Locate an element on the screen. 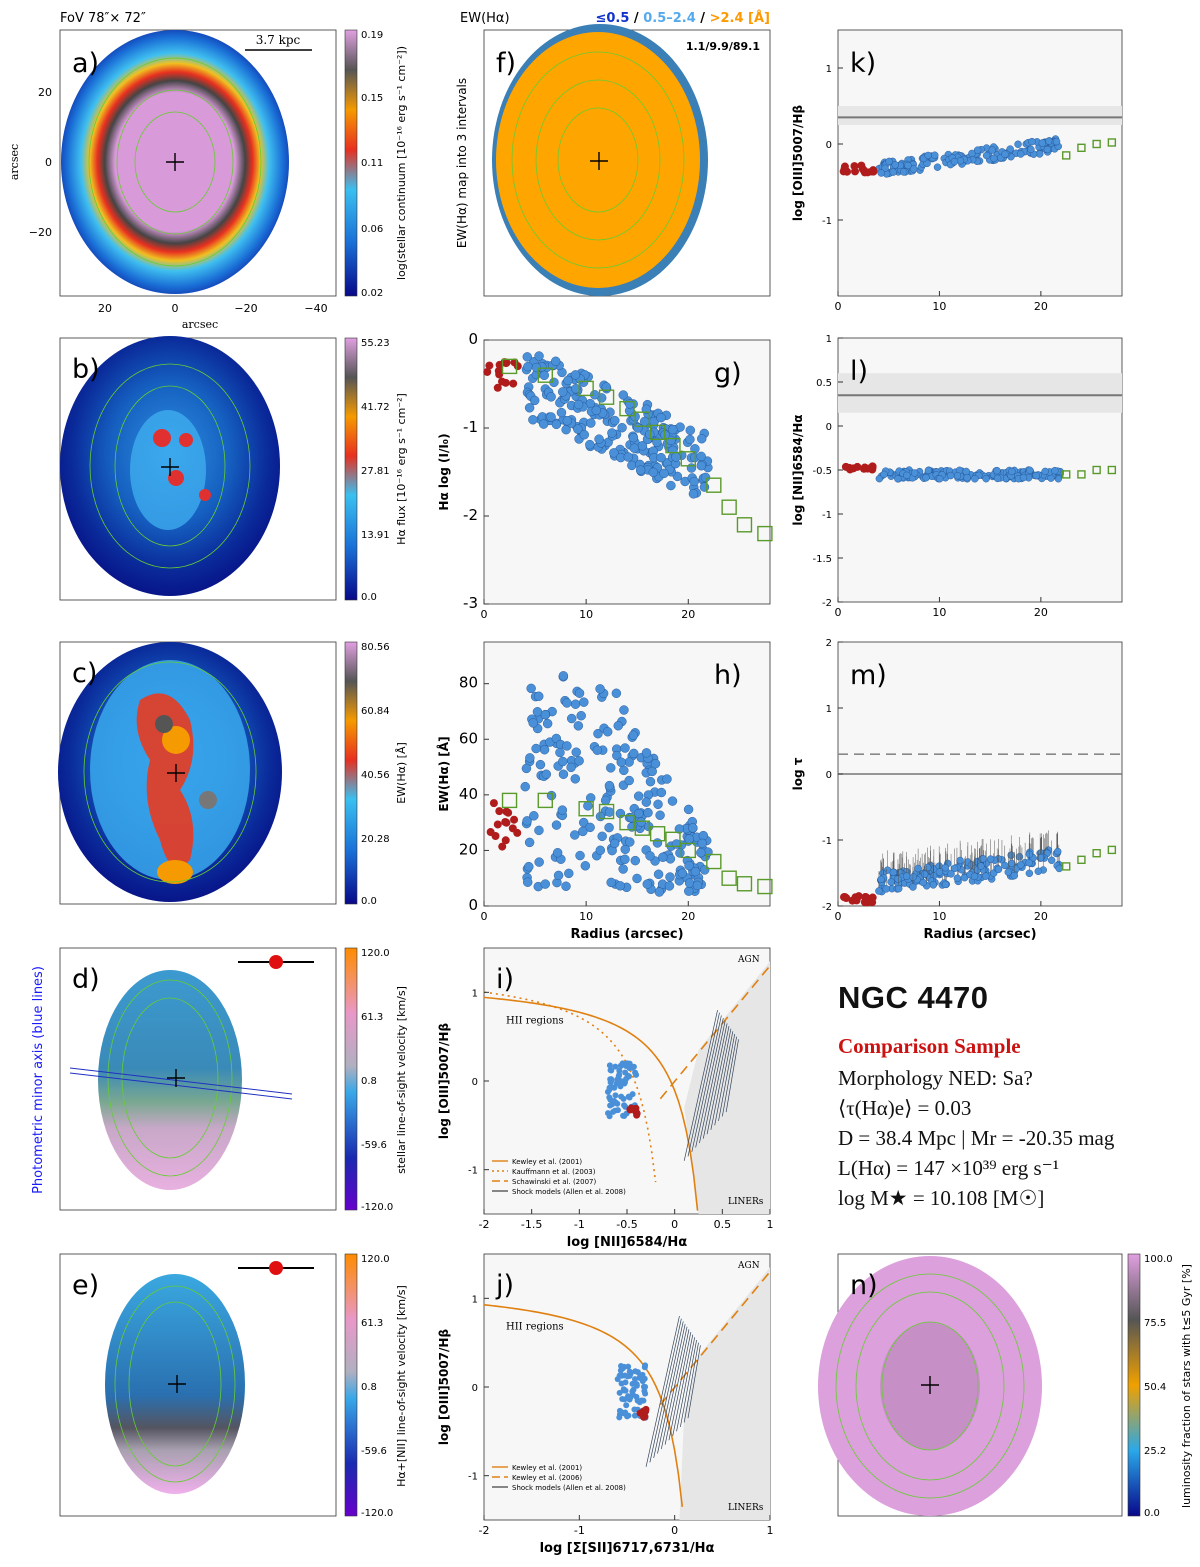 The image size is (1200, 1567). ew-fractions: 1.1/9.9/89.1 is located at coordinates (723, 46).